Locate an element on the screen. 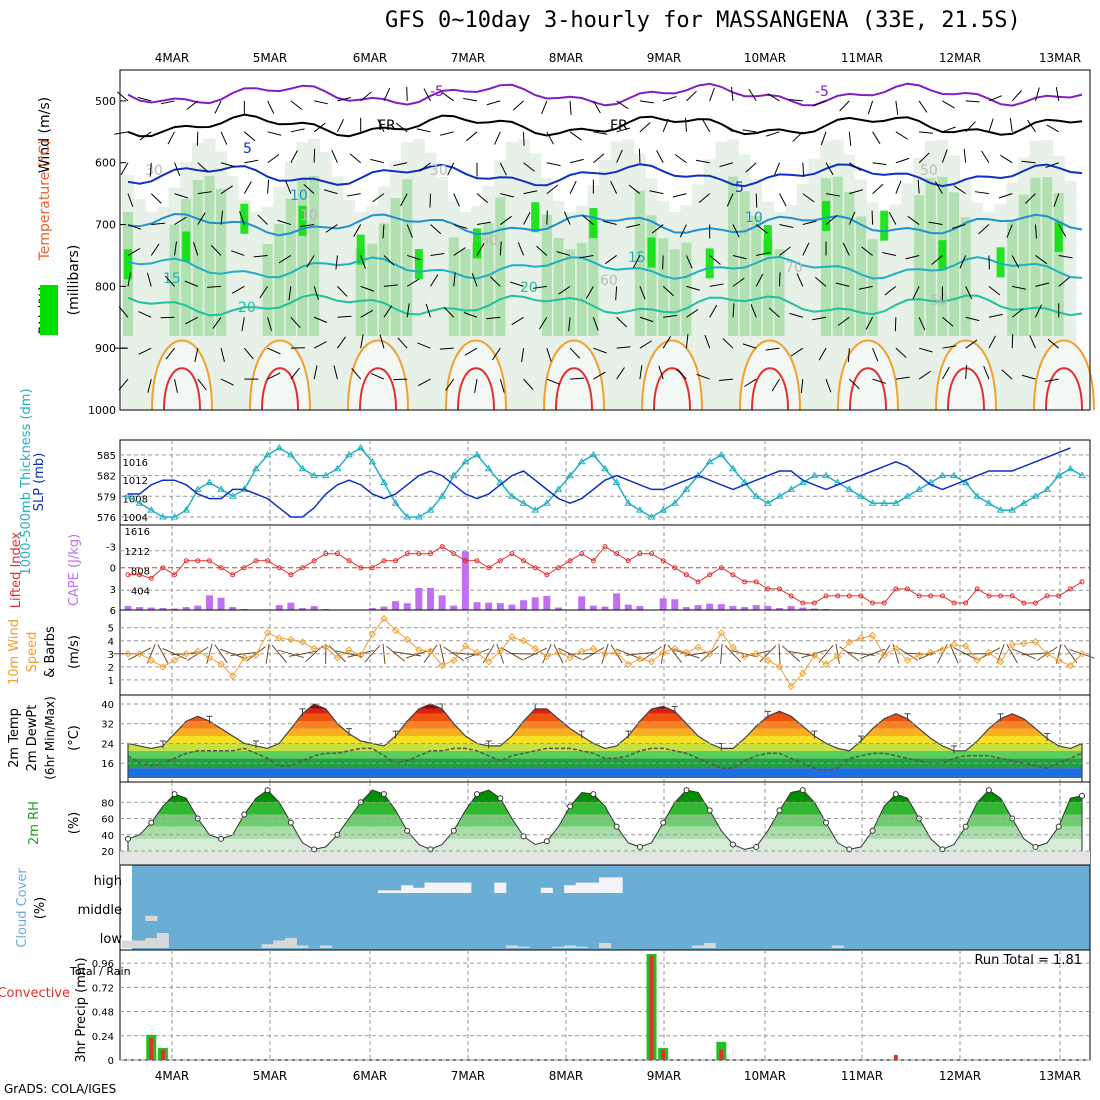 The height and width of the screenshot is (1100, 1100). precip-tick: 0.96 is located at coordinates (103, 964).